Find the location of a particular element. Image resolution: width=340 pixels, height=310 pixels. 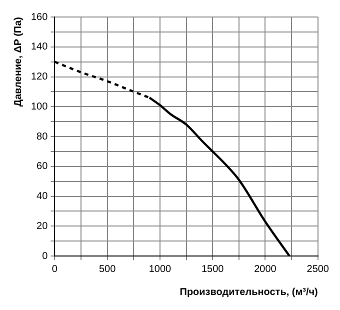

x-tick-label: 2000 is located at coordinates (265, 269).